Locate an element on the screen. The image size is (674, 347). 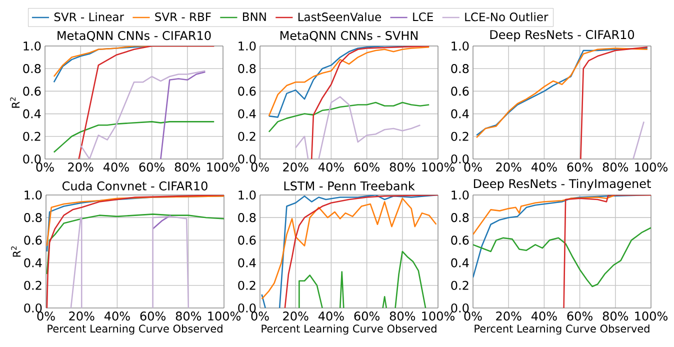
legend-label: SVR - Linear is located at coordinates (89, 17).